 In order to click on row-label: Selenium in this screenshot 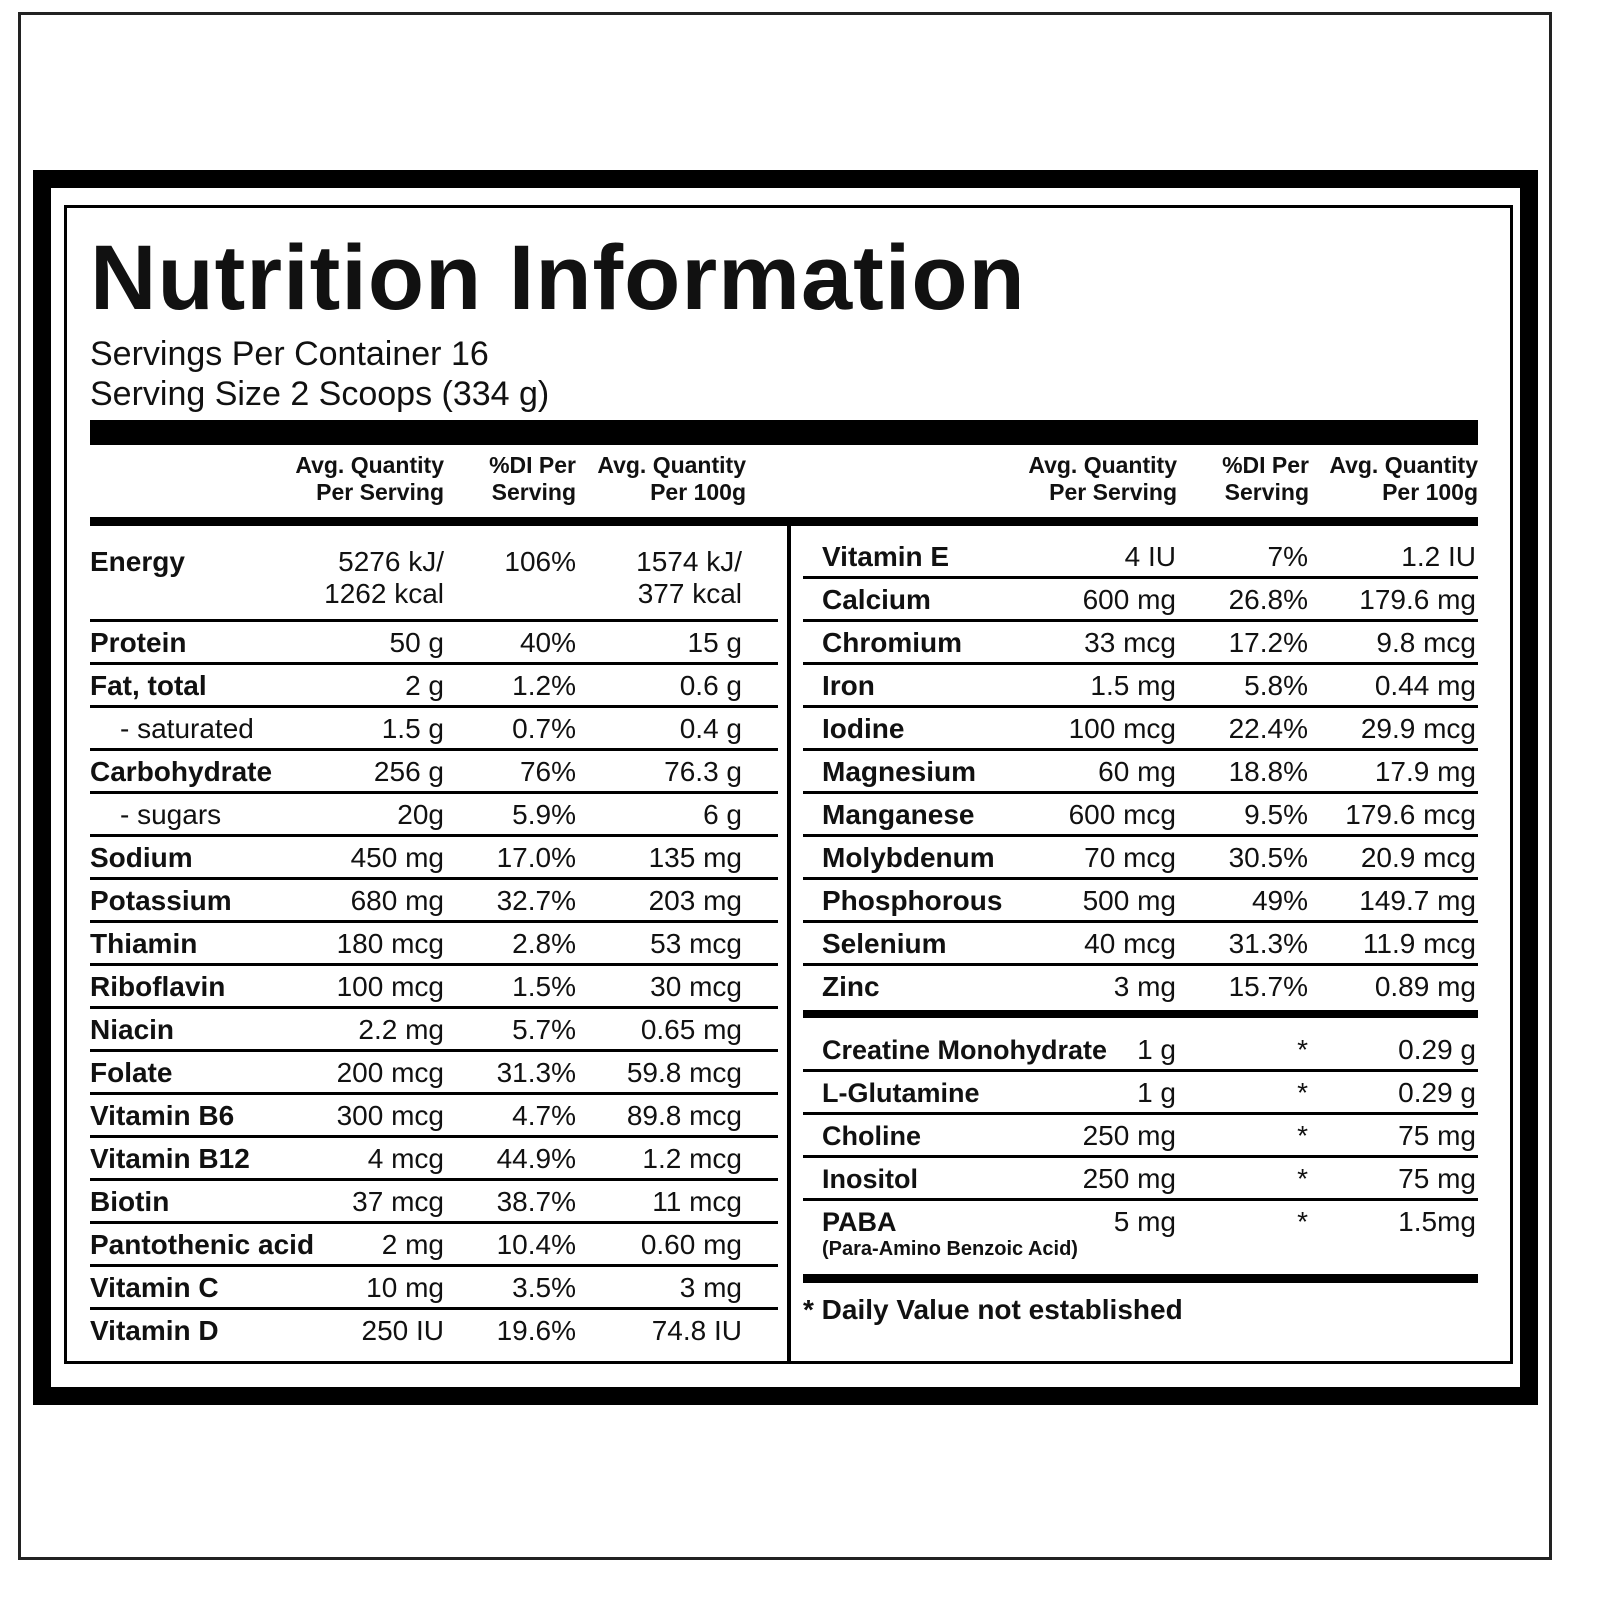, I will do `click(884, 943)`.